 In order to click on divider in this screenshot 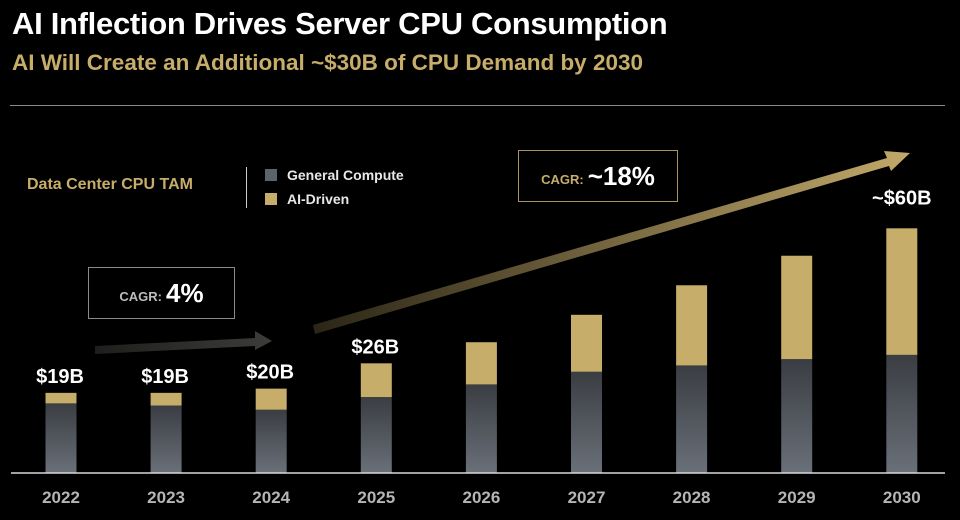, I will do `click(477, 105)`.